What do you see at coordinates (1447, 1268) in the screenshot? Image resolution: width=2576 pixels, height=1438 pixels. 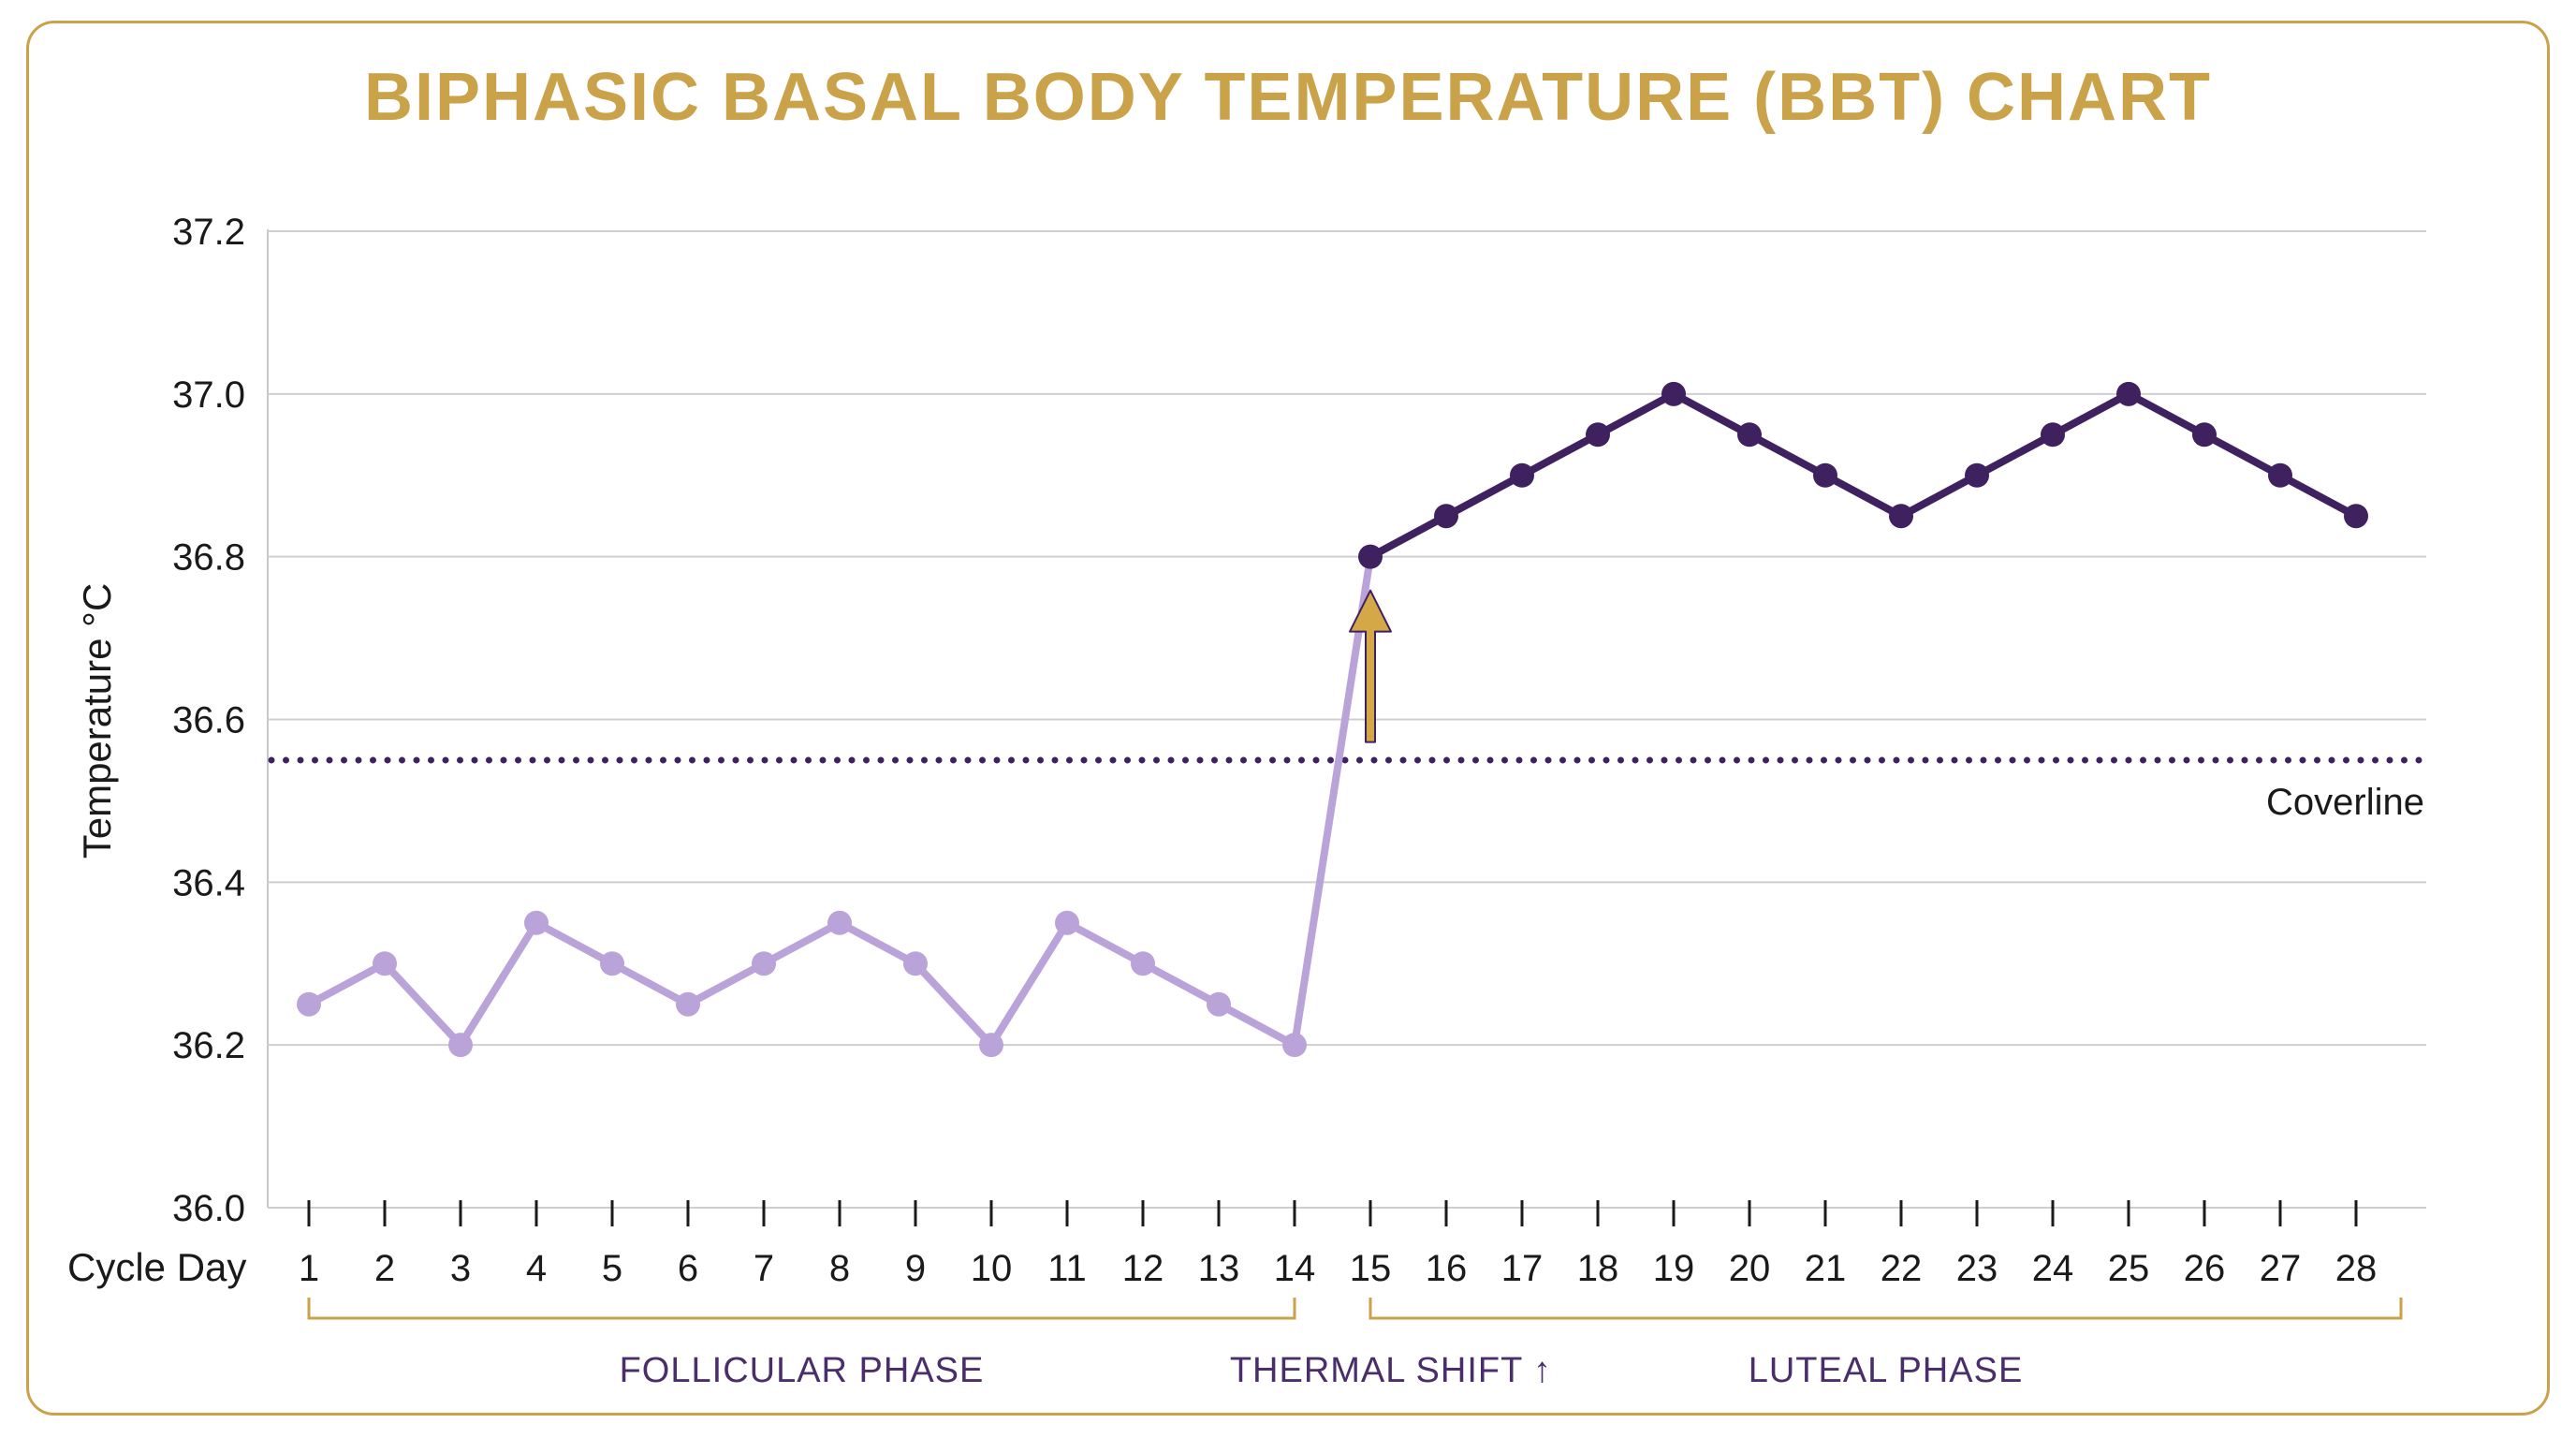 I see `x-tick-label: 16` at bounding box center [1447, 1268].